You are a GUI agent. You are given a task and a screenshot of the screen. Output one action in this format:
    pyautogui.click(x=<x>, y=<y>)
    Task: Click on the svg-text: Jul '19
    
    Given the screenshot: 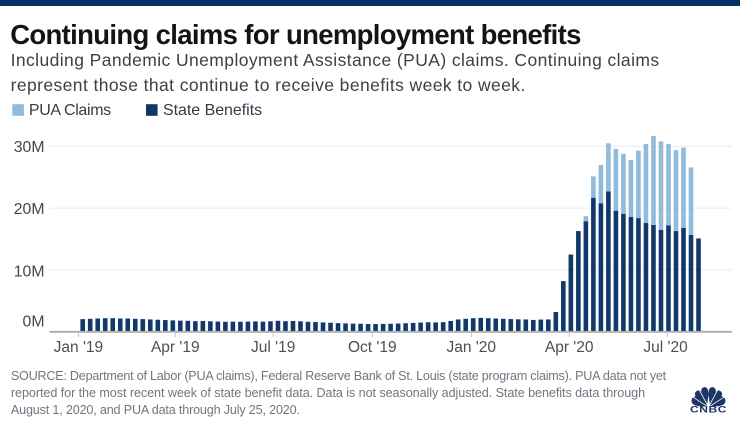 What is the action you would take?
    pyautogui.click(x=273, y=347)
    